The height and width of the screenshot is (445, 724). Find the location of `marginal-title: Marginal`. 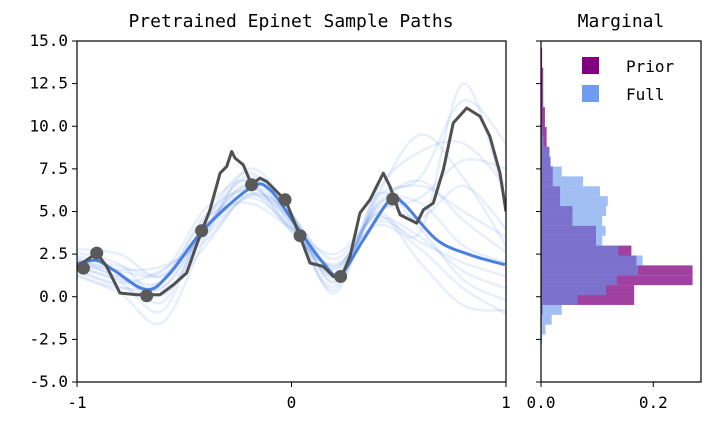

marginal-title: Marginal is located at coordinates (621, 21).